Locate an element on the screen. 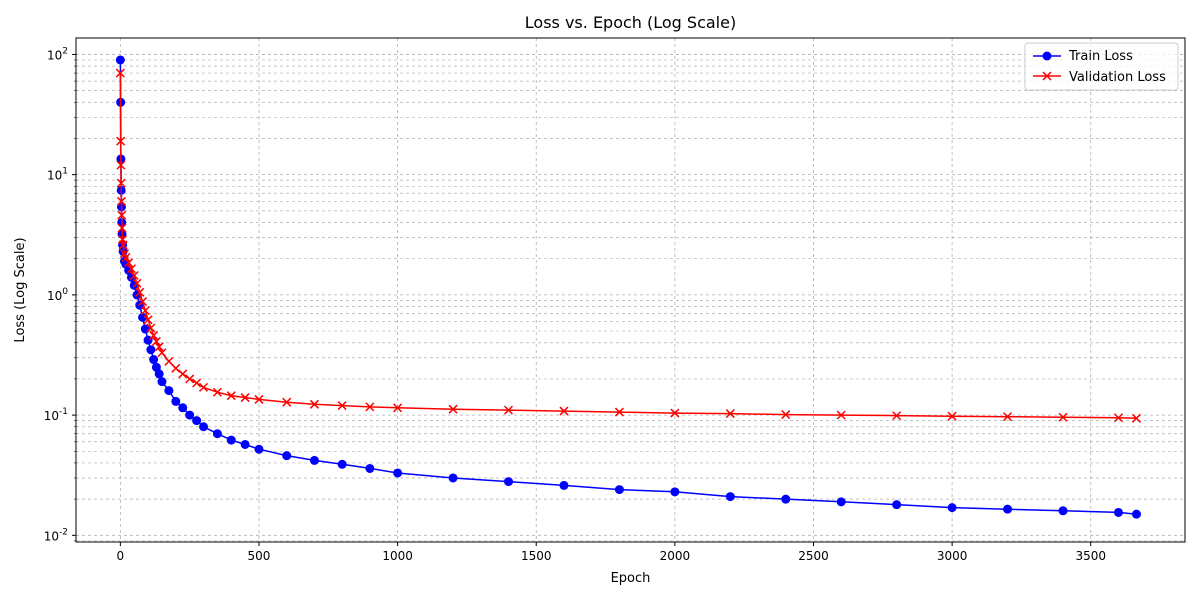  x-tick-label: 2000 is located at coordinates (675, 556).